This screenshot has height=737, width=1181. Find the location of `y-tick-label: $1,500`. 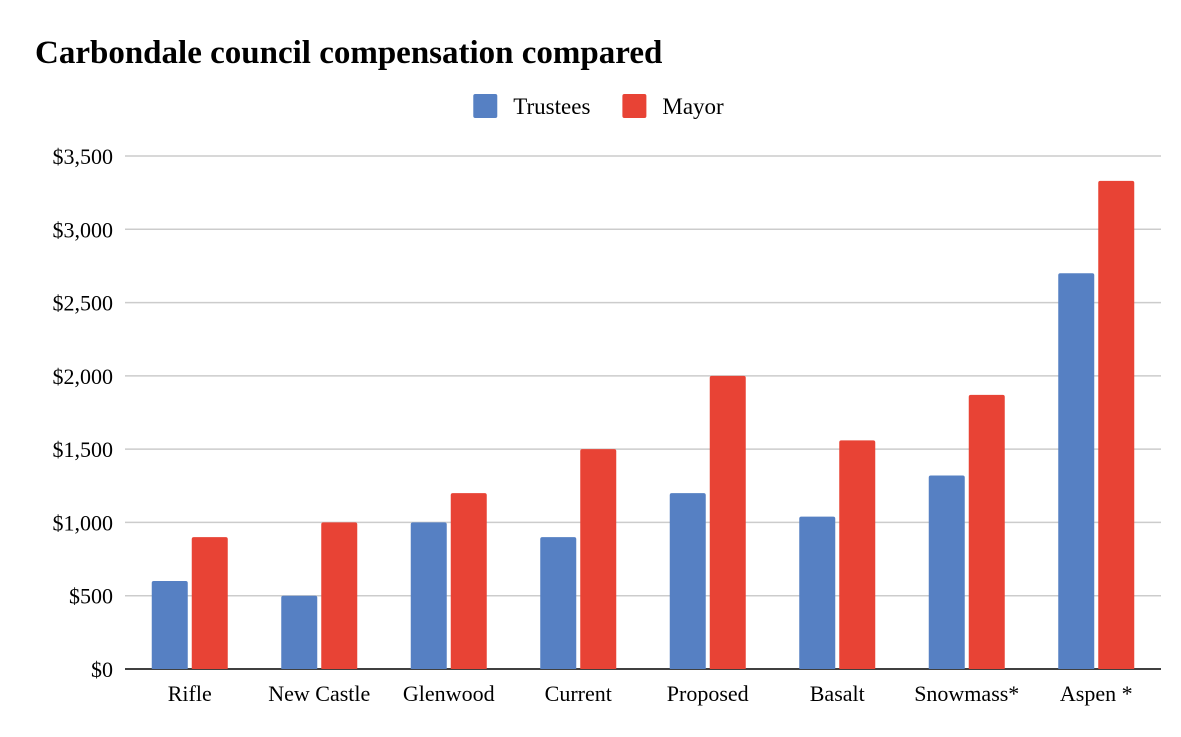

y-tick-label: $1,500 is located at coordinates (83, 449).